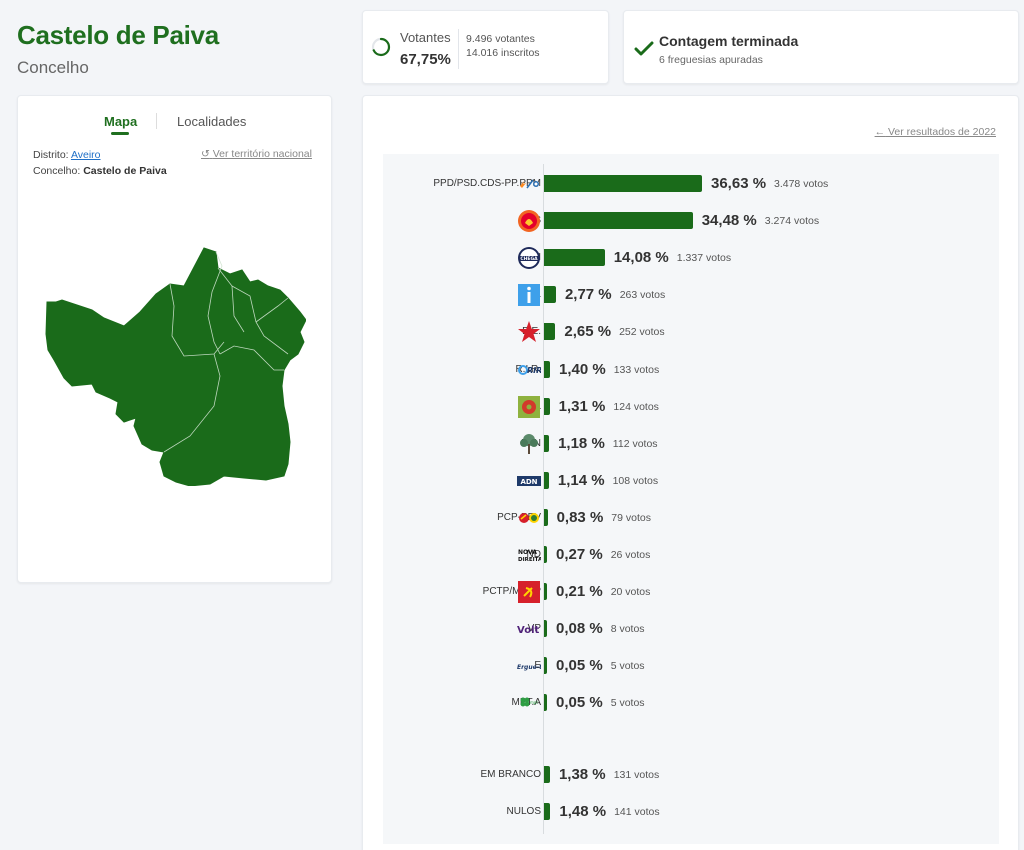 Image resolution: width=1024 pixels, height=850 pixels. I want to click on svg-text: CHEGA, so click(529, 259).